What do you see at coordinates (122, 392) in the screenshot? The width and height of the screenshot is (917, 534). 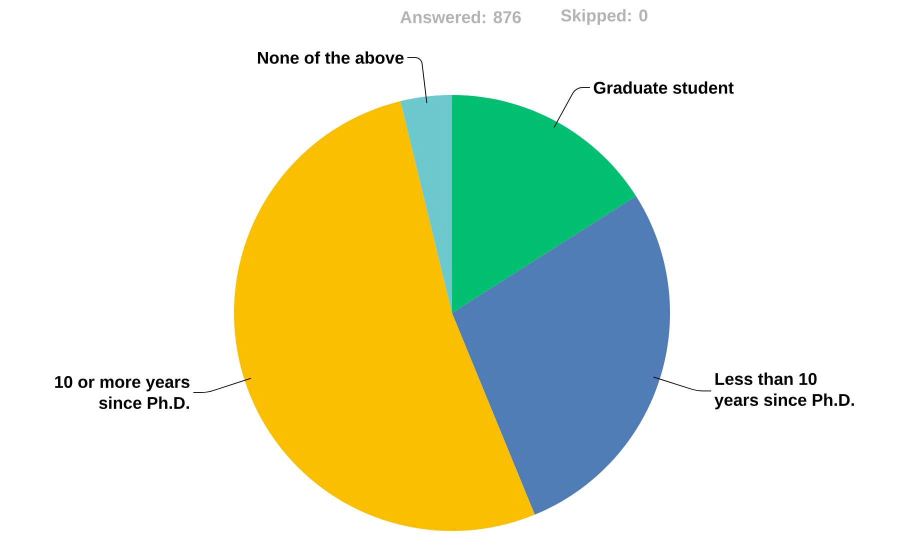 I see `slice-label: 10 or more years since Ph.D.` at bounding box center [122, 392].